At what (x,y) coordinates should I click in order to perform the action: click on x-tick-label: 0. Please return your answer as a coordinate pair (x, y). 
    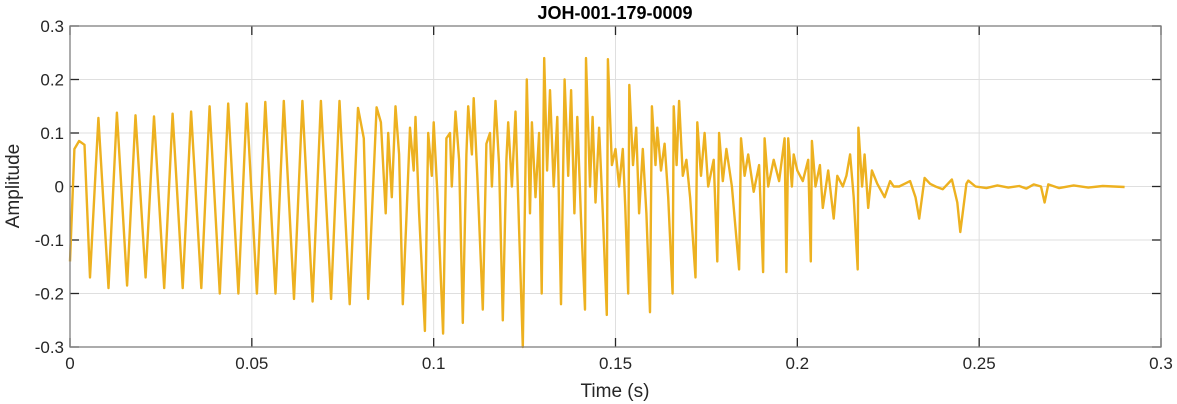
    Looking at the image, I should click on (69, 363).